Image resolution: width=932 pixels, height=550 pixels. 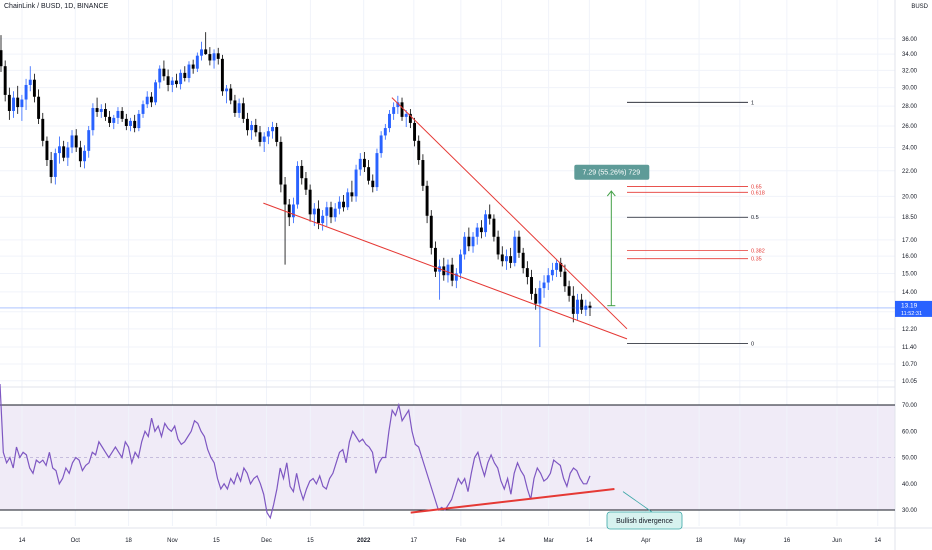 I want to click on x-tick-label: 2022, so click(x=364, y=541).